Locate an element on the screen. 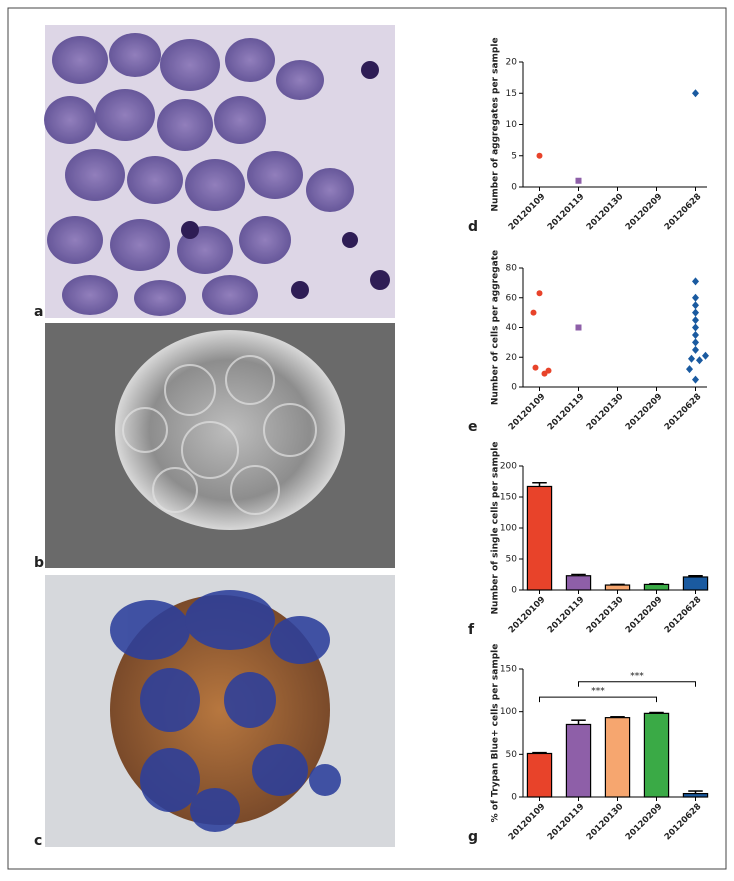 Image resolution: width=734 pixels, height=881 pixels. panel-label: g is located at coordinates (473, 837).